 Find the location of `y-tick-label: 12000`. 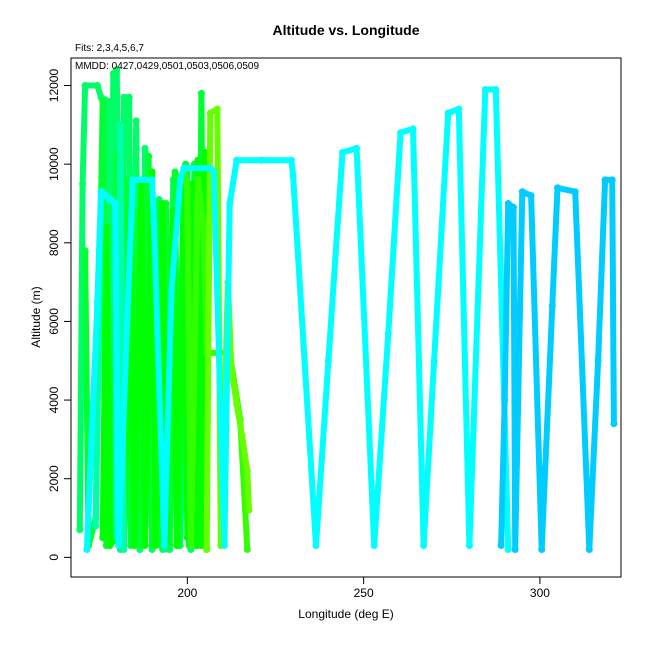

y-tick-label: 12000 is located at coordinates (54, 86).